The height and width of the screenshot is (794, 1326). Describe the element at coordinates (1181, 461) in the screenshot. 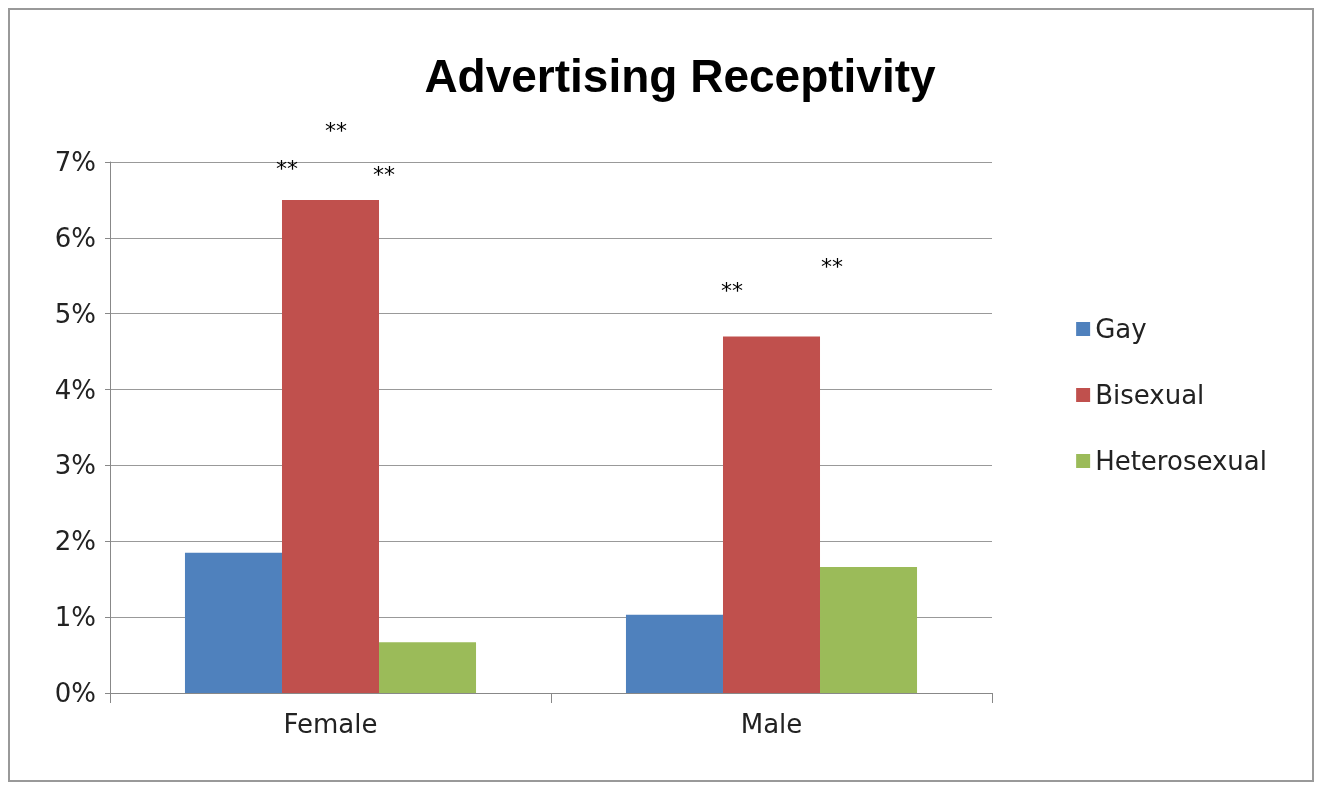

I see `legend-label: Heterosexual` at that location.